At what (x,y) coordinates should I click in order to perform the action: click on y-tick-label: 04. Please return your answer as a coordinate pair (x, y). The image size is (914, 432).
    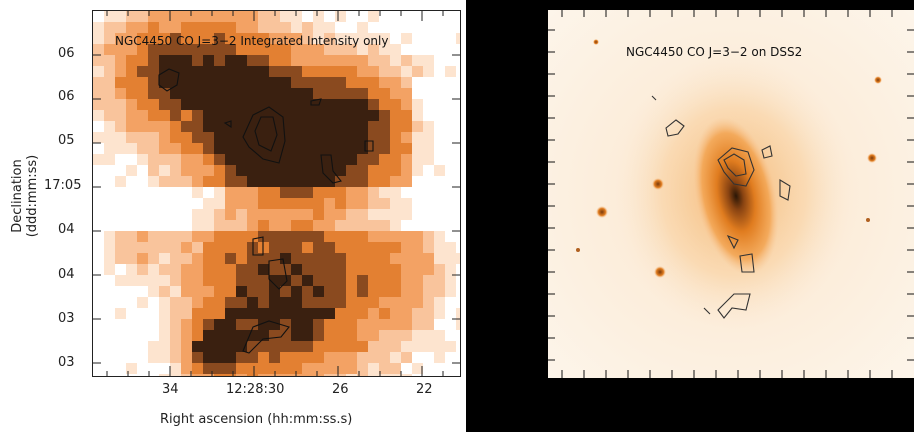
    Looking at the image, I should click on (66, 229).